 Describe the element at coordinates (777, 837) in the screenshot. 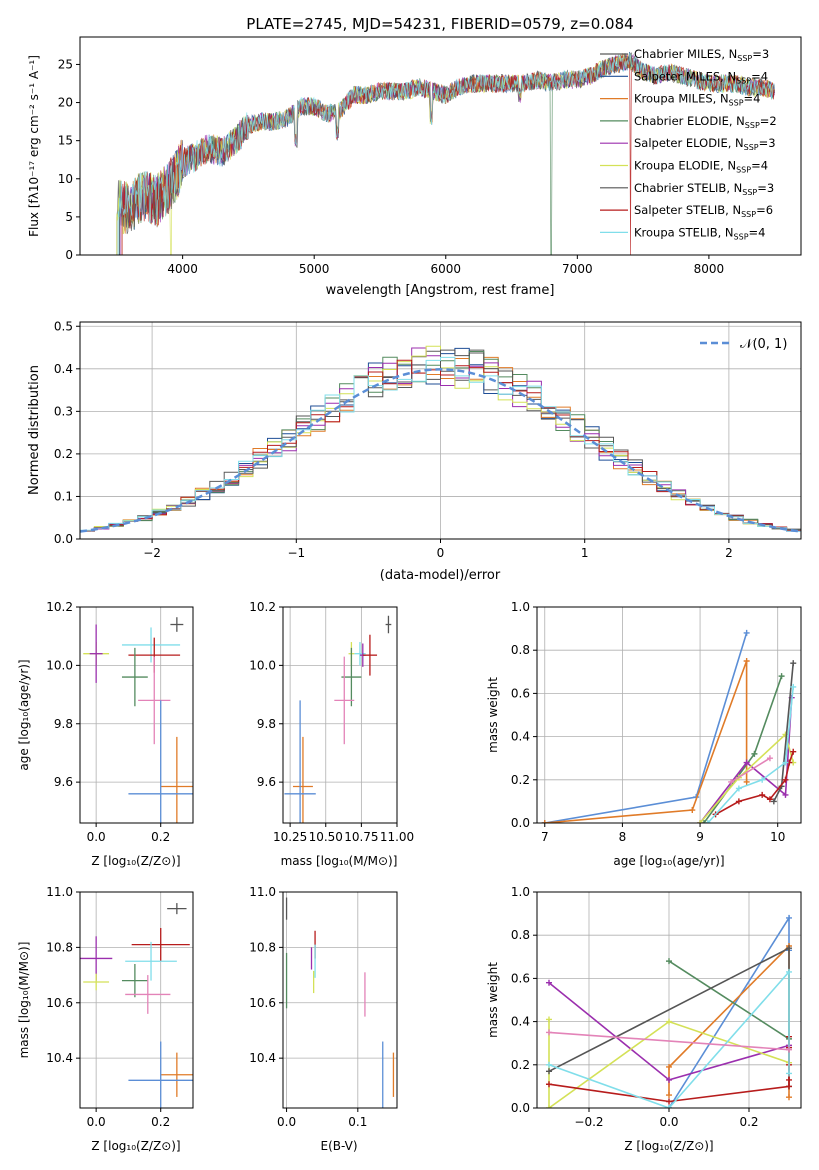

I see `x-tick-label: 10` at that location.